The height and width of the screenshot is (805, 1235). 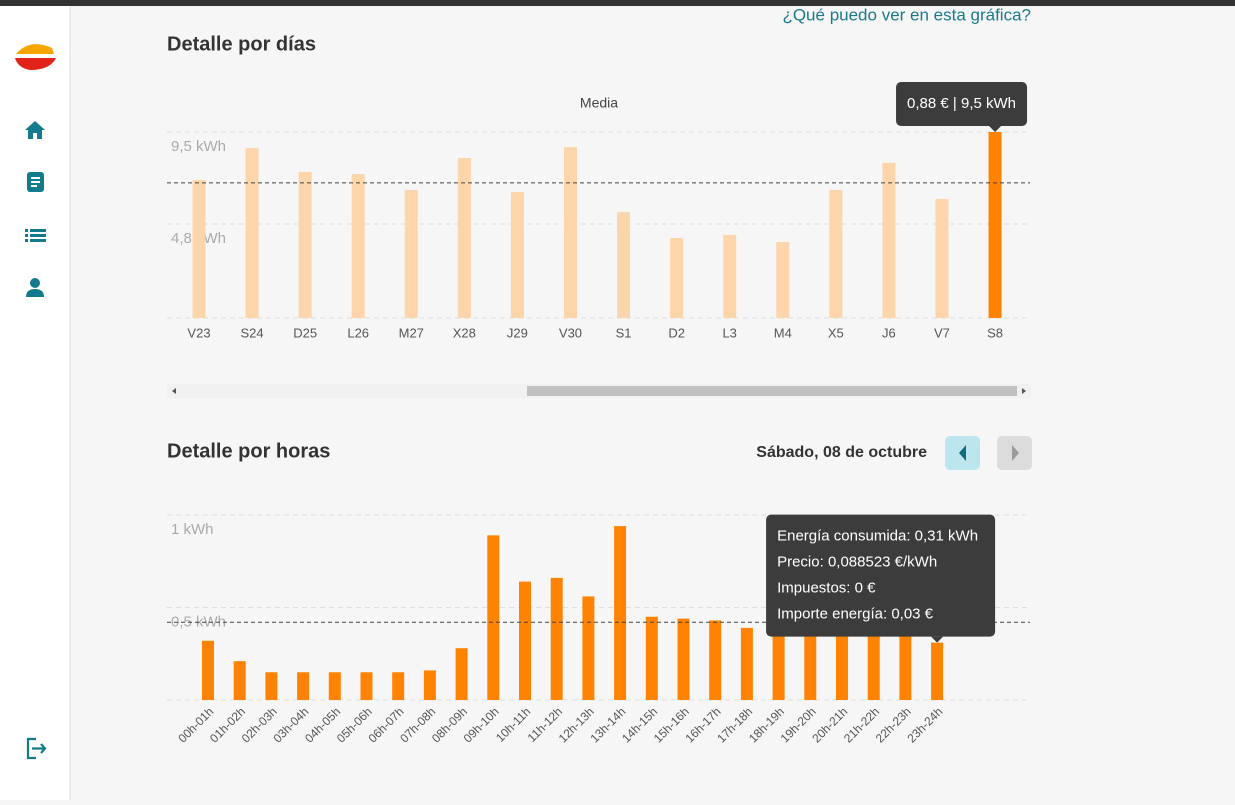 What do you see at coordinates (924, 724) in the screenshot?
I see `x-tick-label: 23h-24h` at bounding box center [924, 724].